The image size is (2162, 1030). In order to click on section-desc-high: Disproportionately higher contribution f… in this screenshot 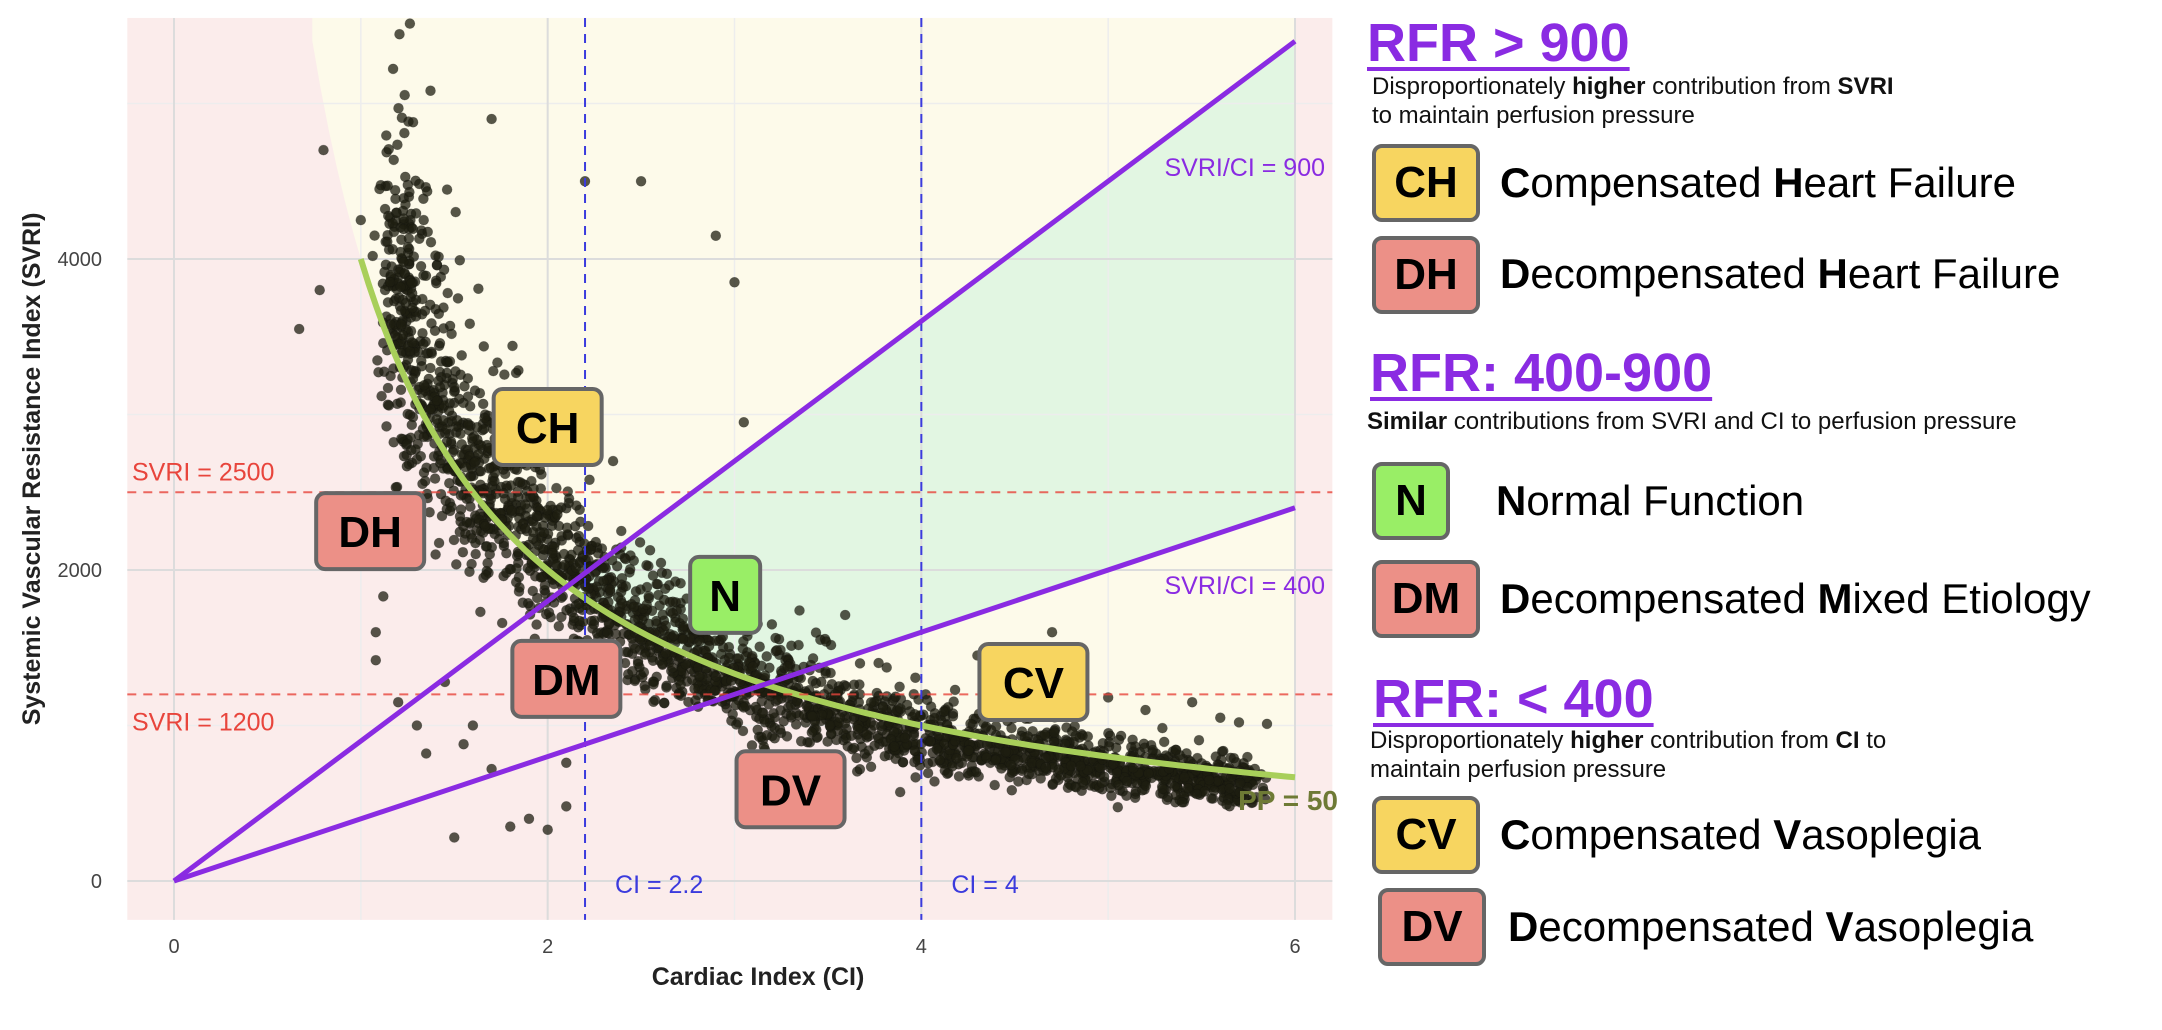, I will do `click(1633, 101)`.